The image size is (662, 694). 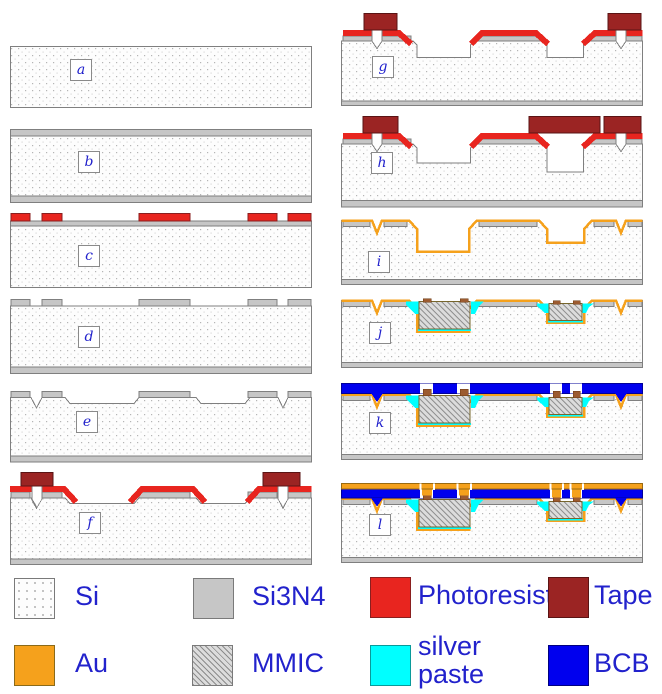 I want to click on panel-c-letter: c, so click(x=89, y=256).